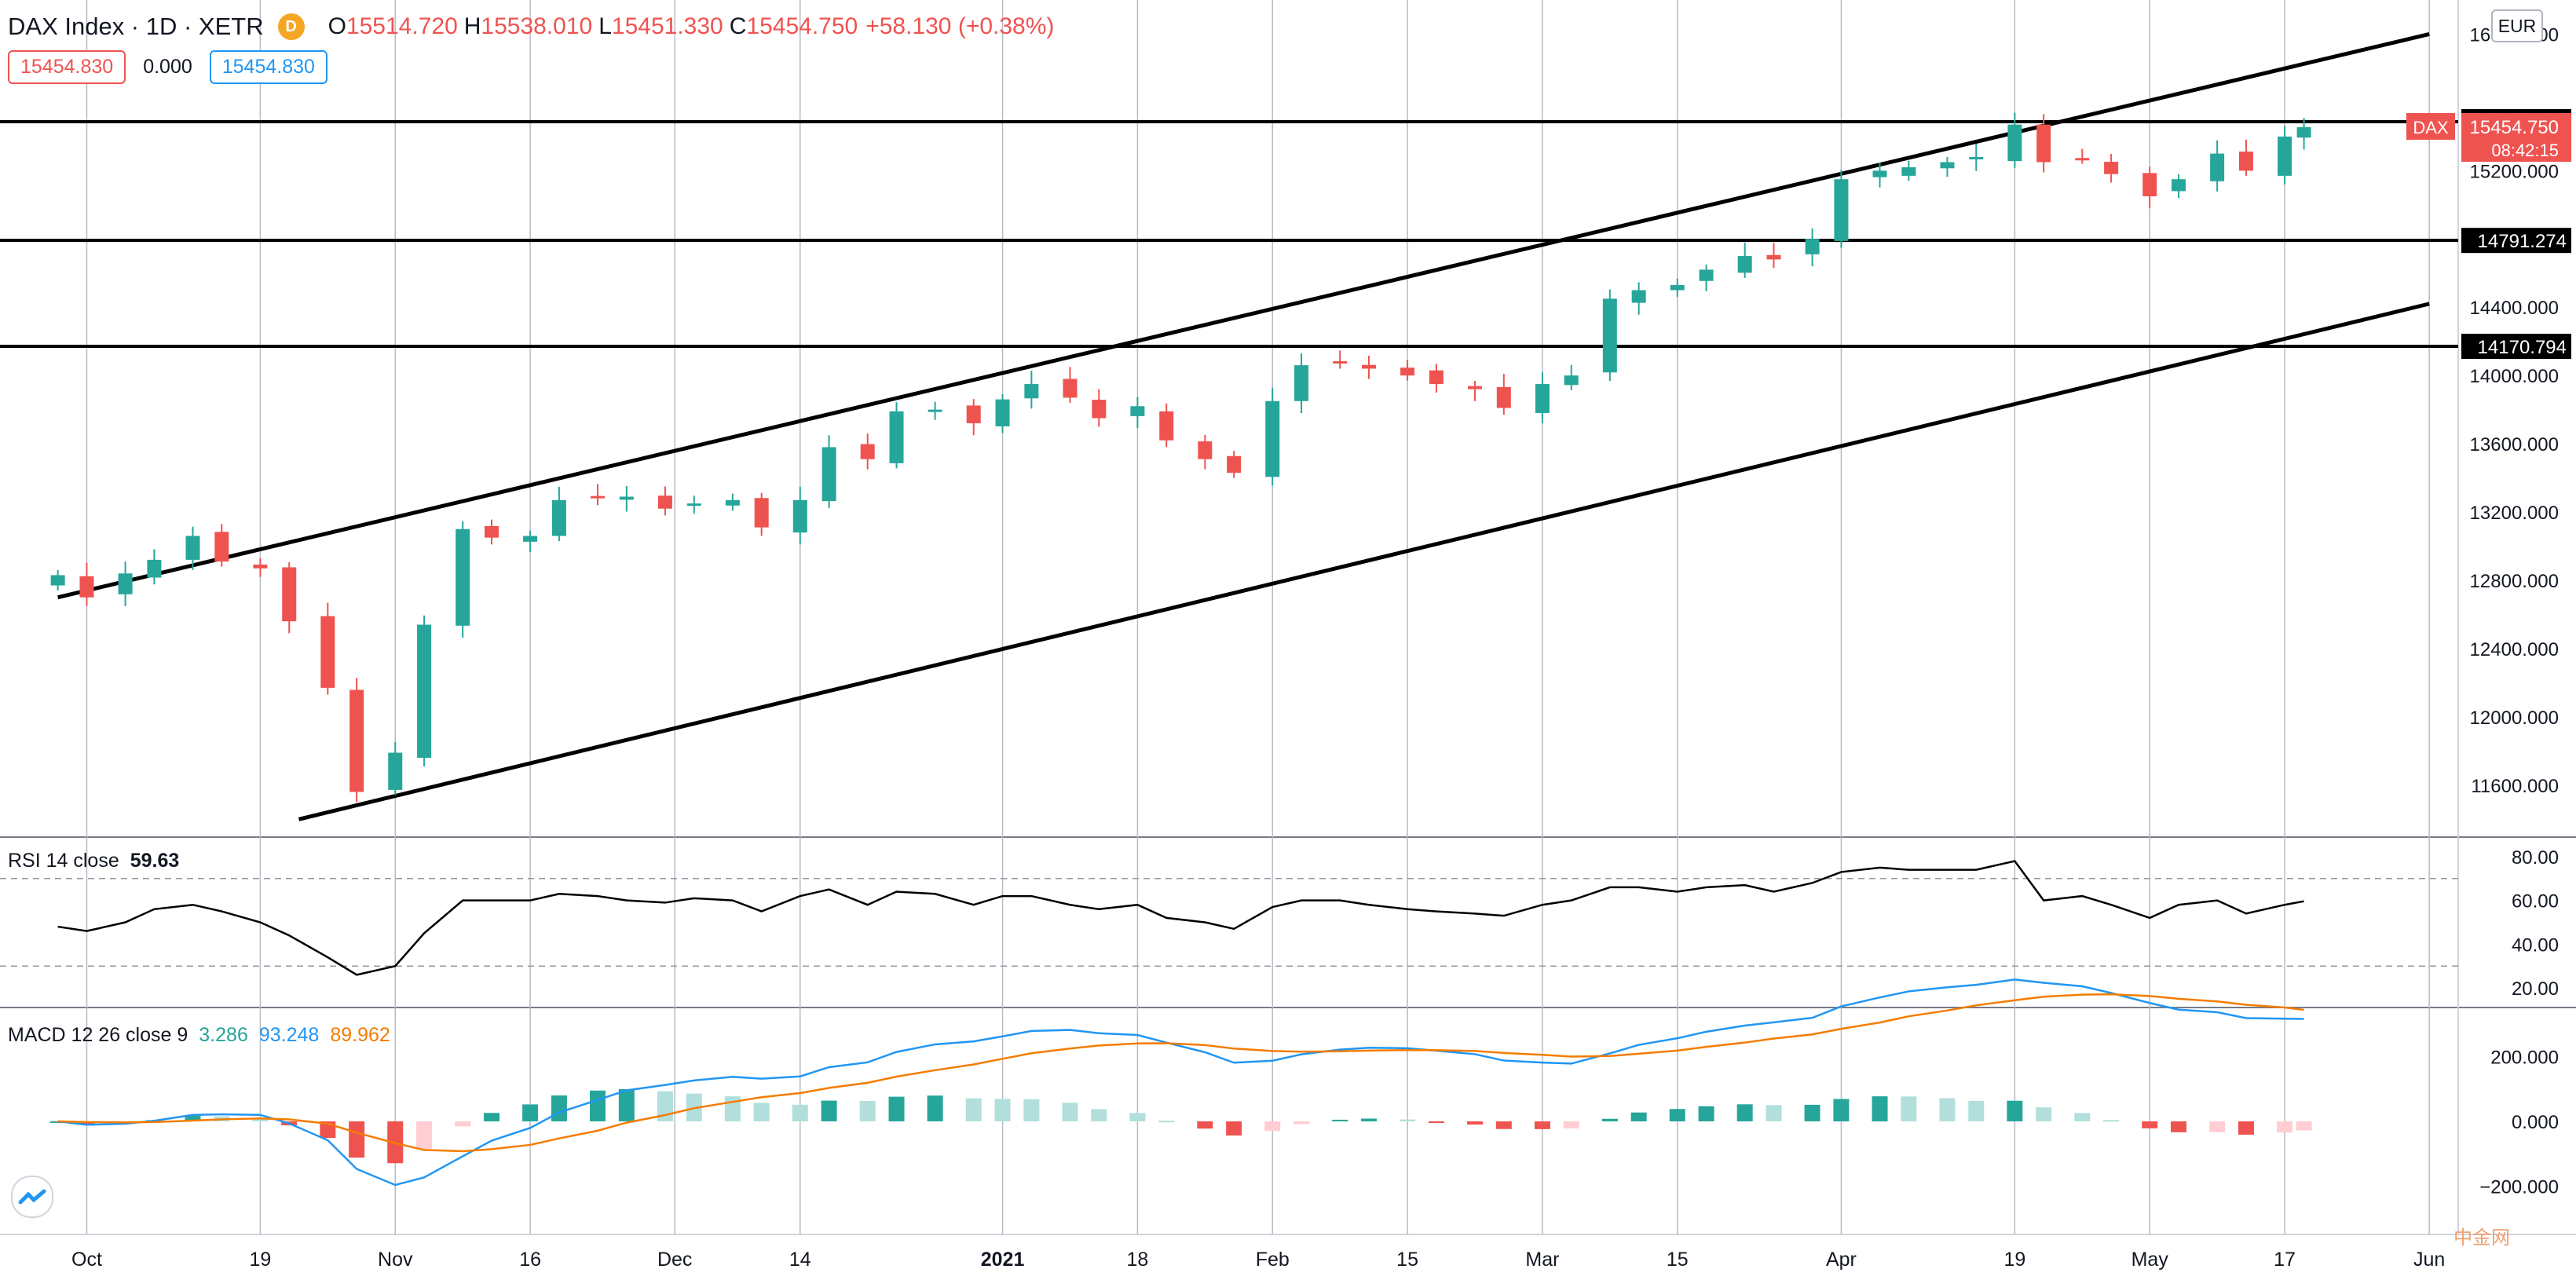 Image resolution: width=2576 pixels, height=1280 pixels. Describe the element at coordinates (67, 67) in the screenshot. I see `sell-price-button: 15454.830` at that location.